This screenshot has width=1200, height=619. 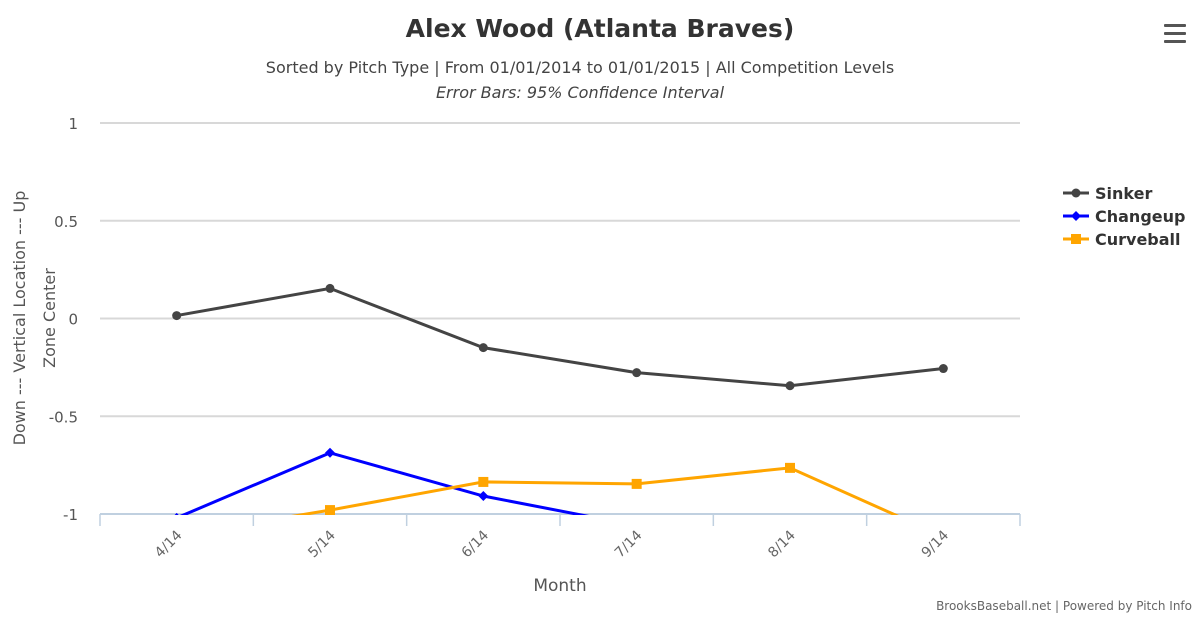 I want to click on y-tick-label: -0.5, so click(x=63, y=417).